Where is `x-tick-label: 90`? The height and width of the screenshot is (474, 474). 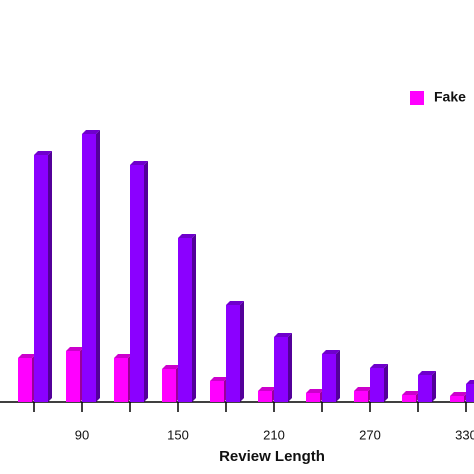 x-tick-label: 90 is located at coordinates (82, 434).